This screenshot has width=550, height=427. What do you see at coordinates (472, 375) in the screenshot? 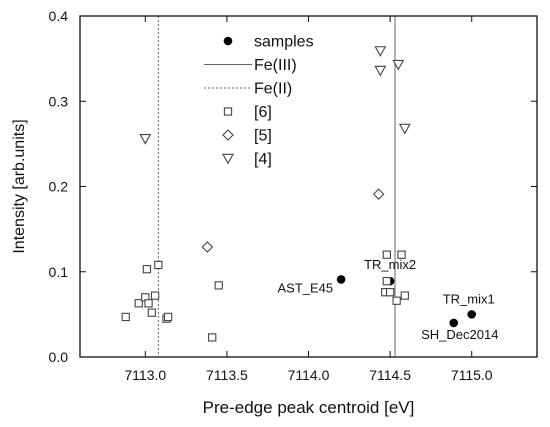
I see `x-tick-label: 7115.0` at bounding box center [472, 375].